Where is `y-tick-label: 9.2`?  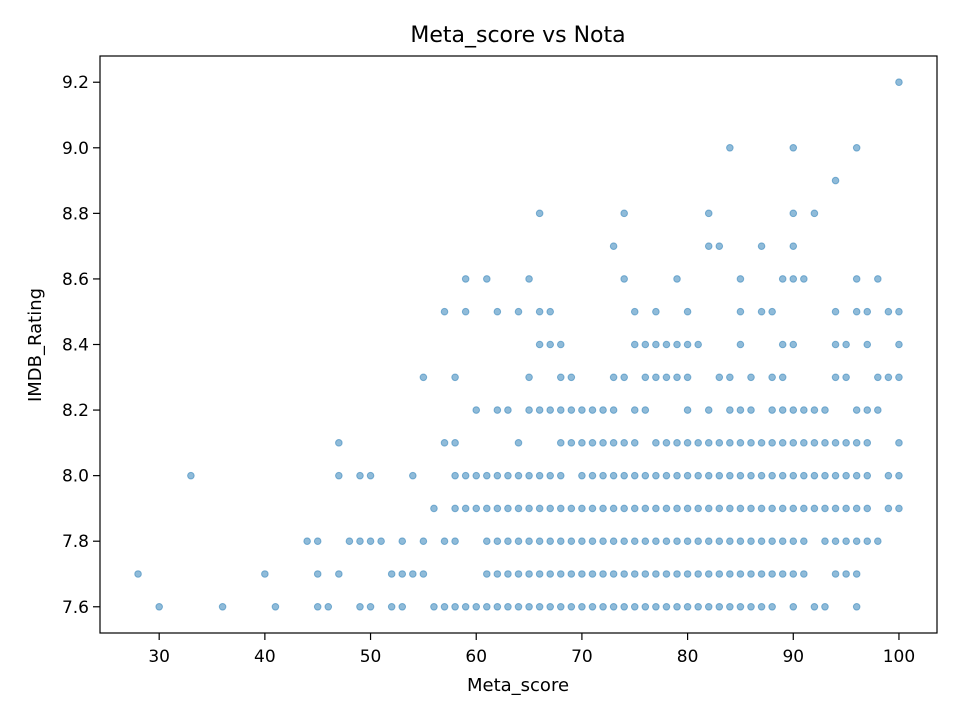 y-tick-label: 9.2 is located at coordinates (75, 83).